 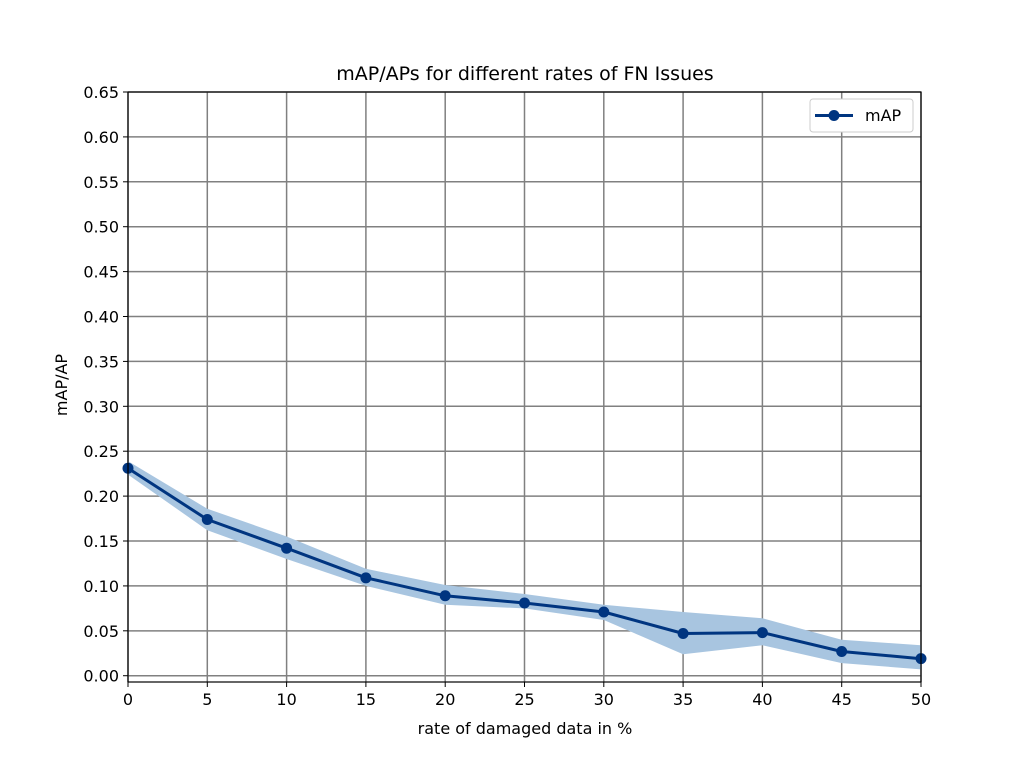 I want to click on legend: mAP, so click(x=861, y=115).